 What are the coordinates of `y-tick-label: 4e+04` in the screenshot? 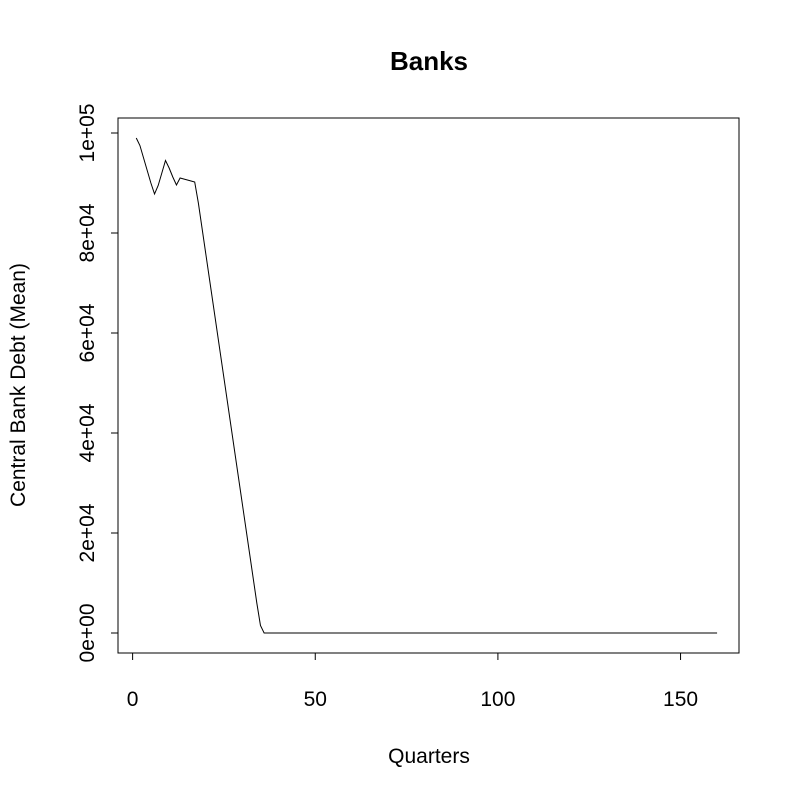 It's located at (87, 432).